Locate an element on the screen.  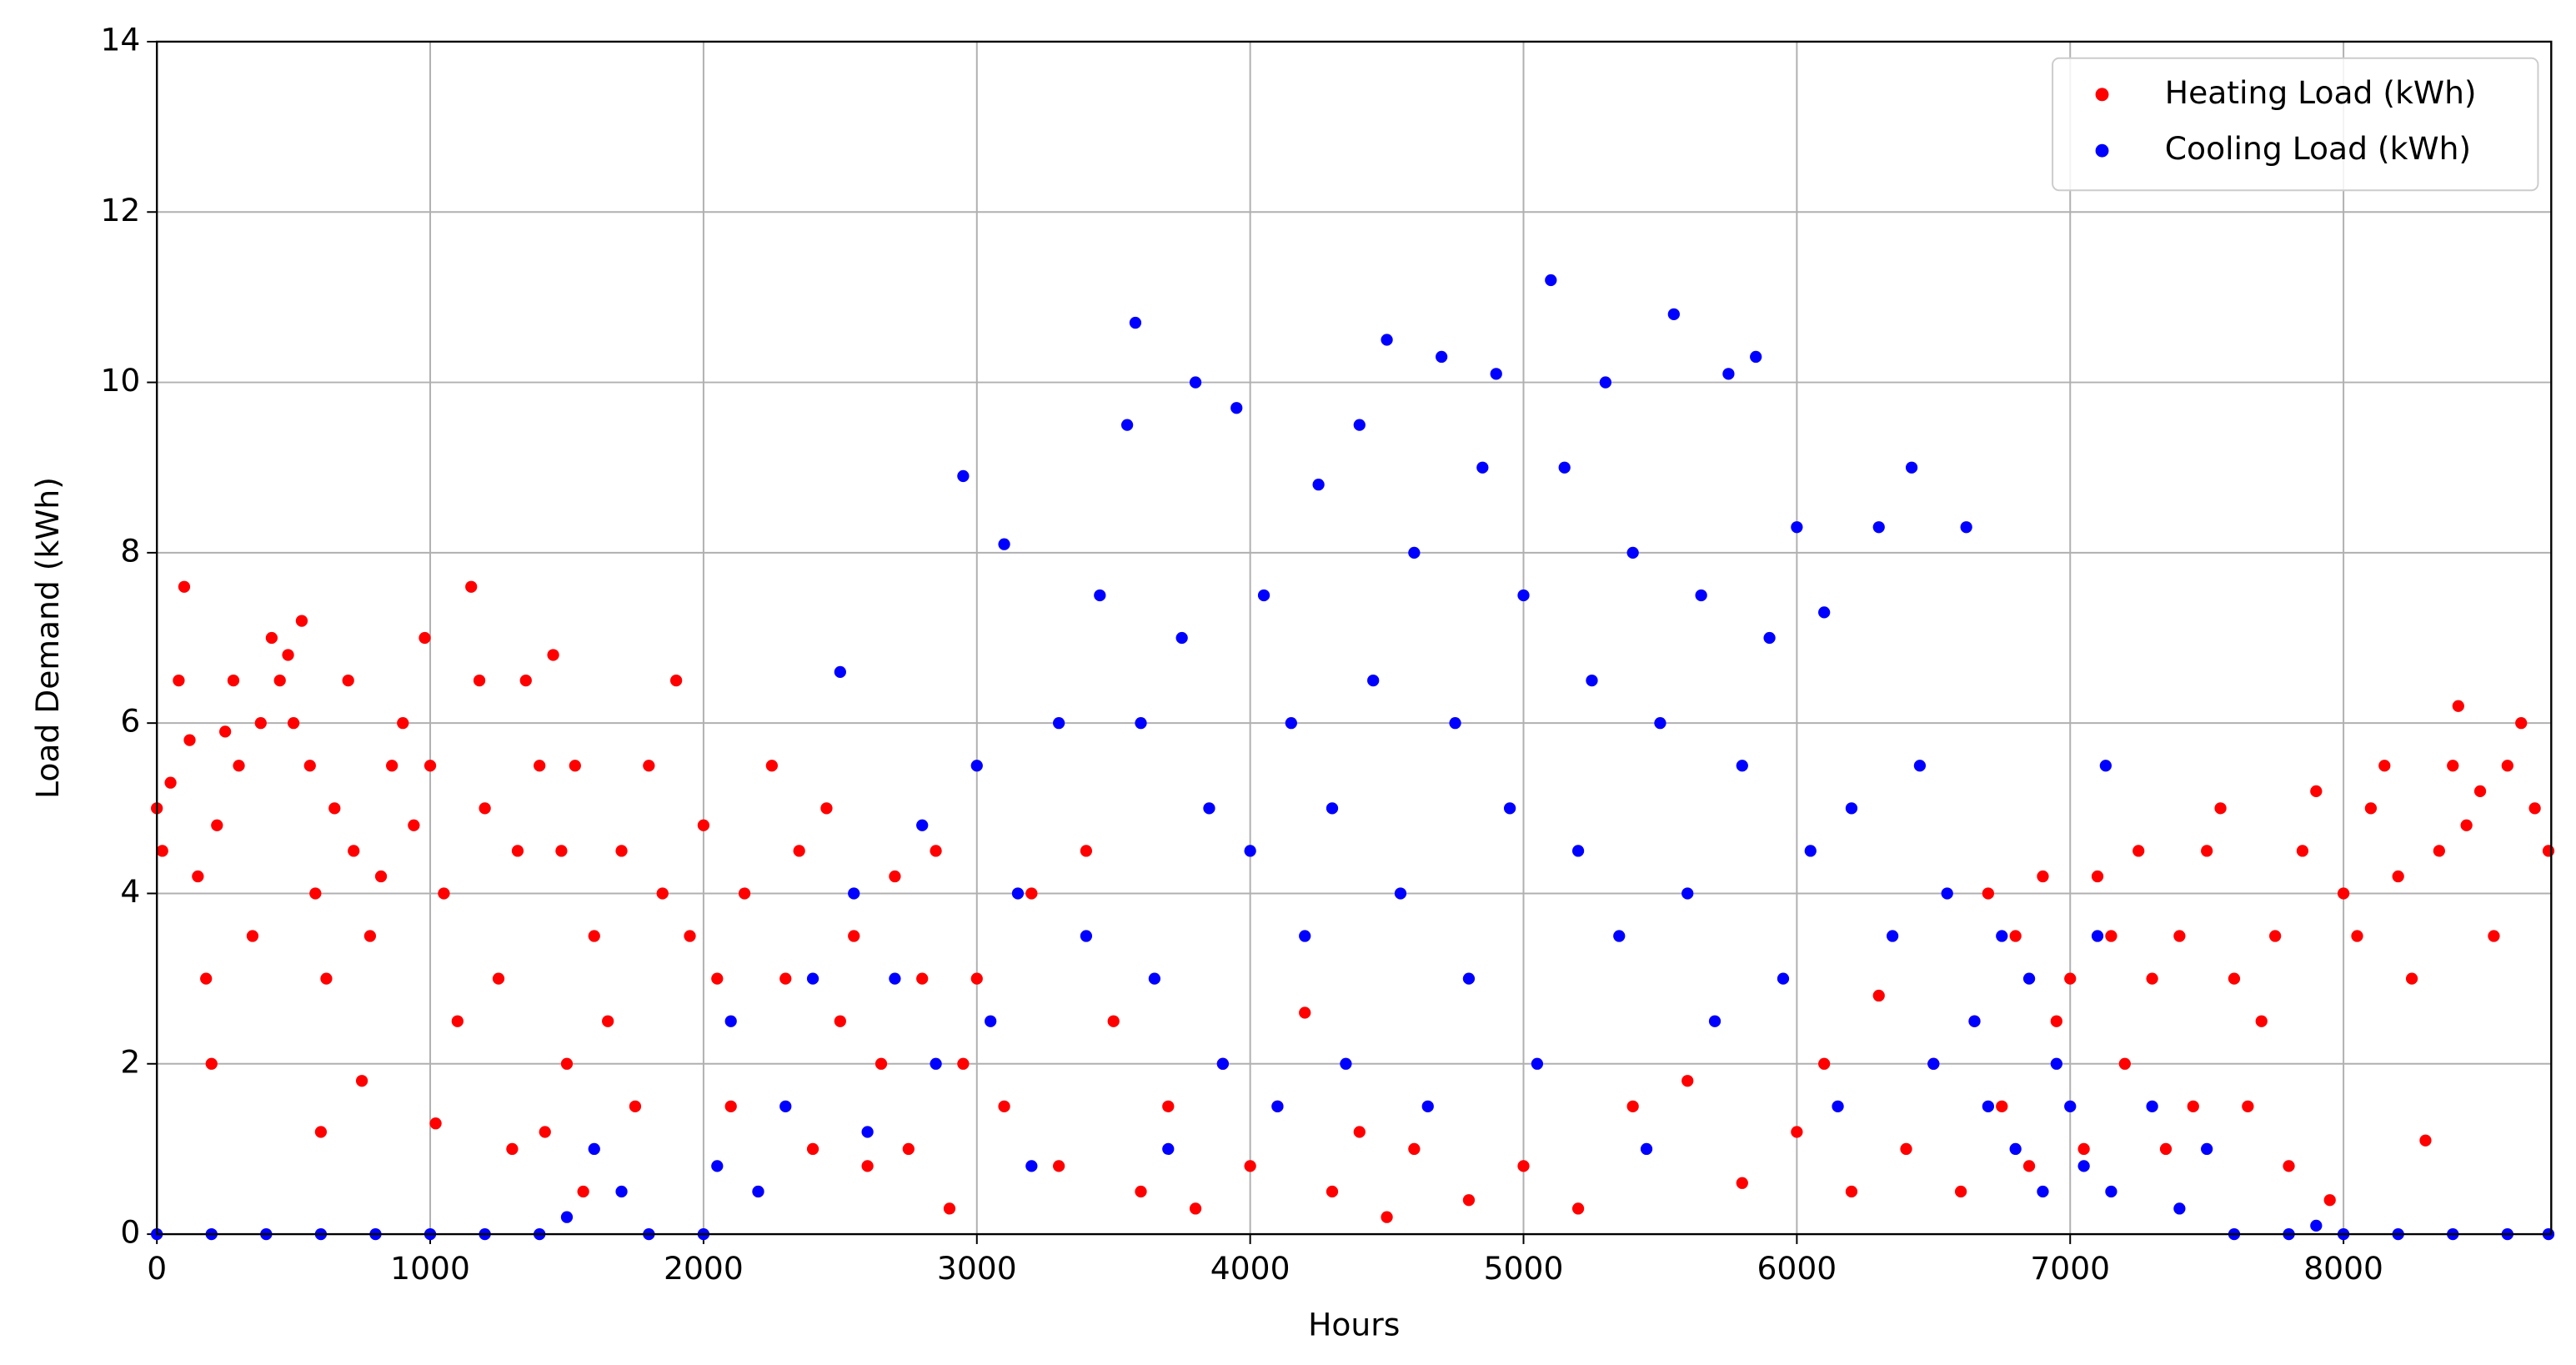
y-tick-label: 10 is located at coordinates (120, 380).